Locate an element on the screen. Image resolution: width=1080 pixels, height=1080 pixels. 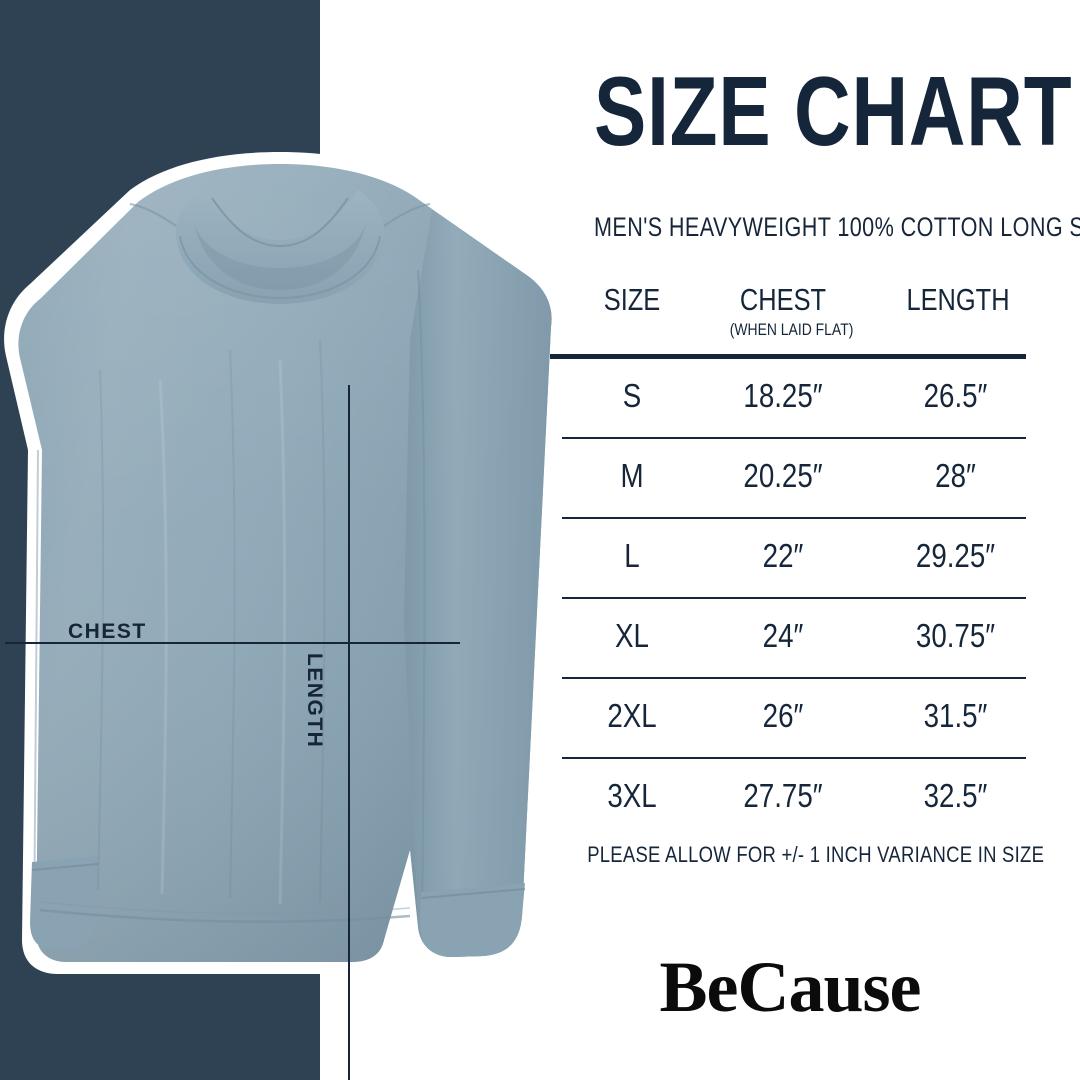
cell-size: S is located at coordinates (632, 395).